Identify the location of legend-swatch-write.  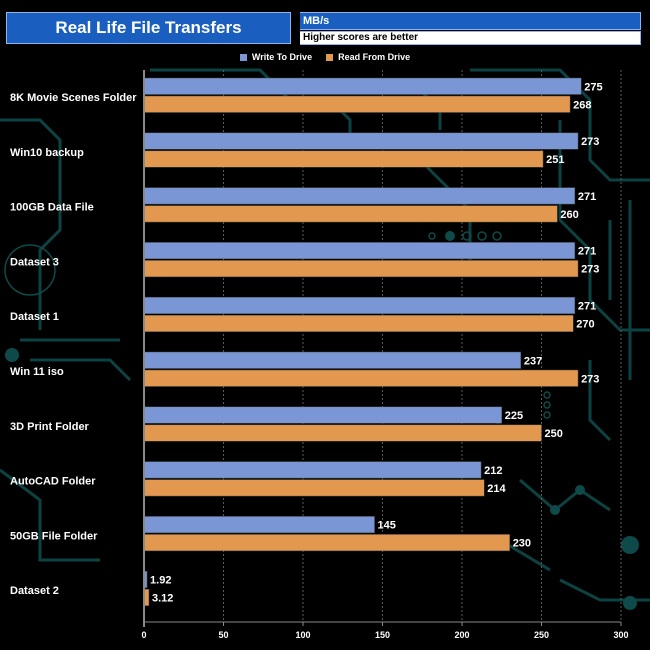
(243, 57).